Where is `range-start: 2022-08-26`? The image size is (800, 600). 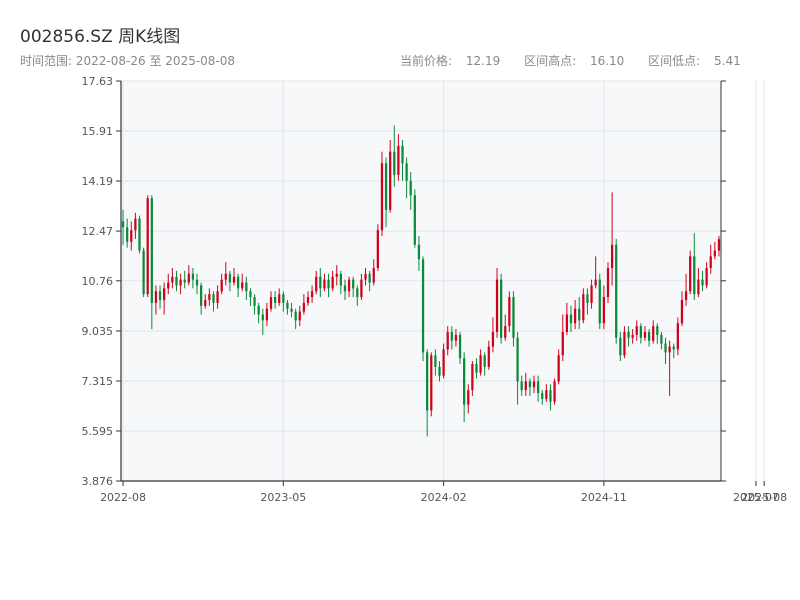
range-start: 2022-08-26 is located at coordinates (110, 61).